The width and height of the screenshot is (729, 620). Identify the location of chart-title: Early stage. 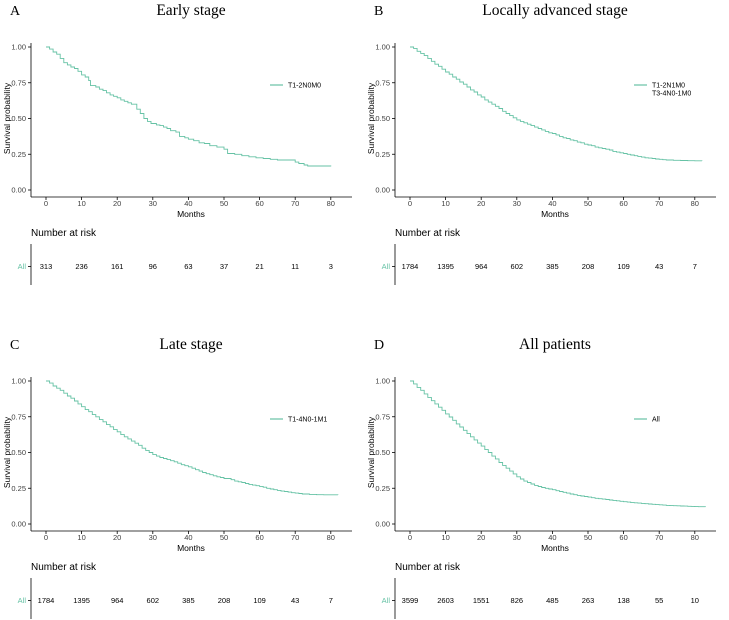
(190, 10).